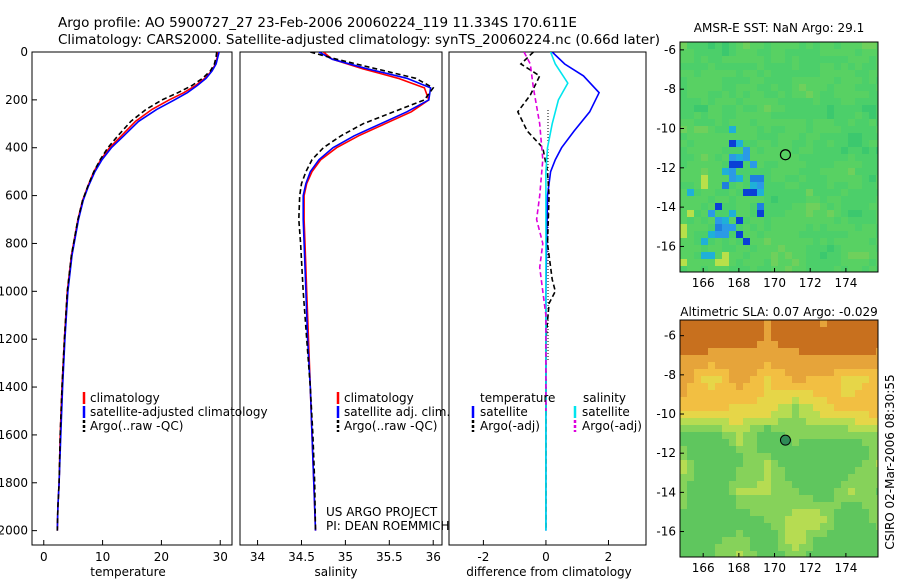 Image resolution: width=900 pixels, height=580 pixels. What do you see at coordinates (703, 568) in the screenshot?
I see `map-x-tick-label: 166` at bounding box center [703, 568].